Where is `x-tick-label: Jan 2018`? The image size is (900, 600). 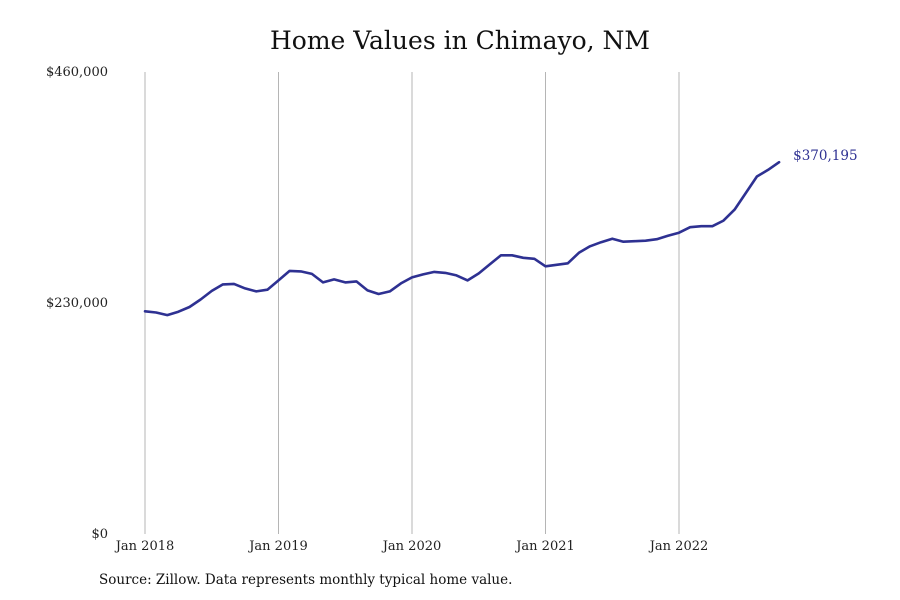 x-tick-label: Jan 2018 is located at coordinates (144, 546).